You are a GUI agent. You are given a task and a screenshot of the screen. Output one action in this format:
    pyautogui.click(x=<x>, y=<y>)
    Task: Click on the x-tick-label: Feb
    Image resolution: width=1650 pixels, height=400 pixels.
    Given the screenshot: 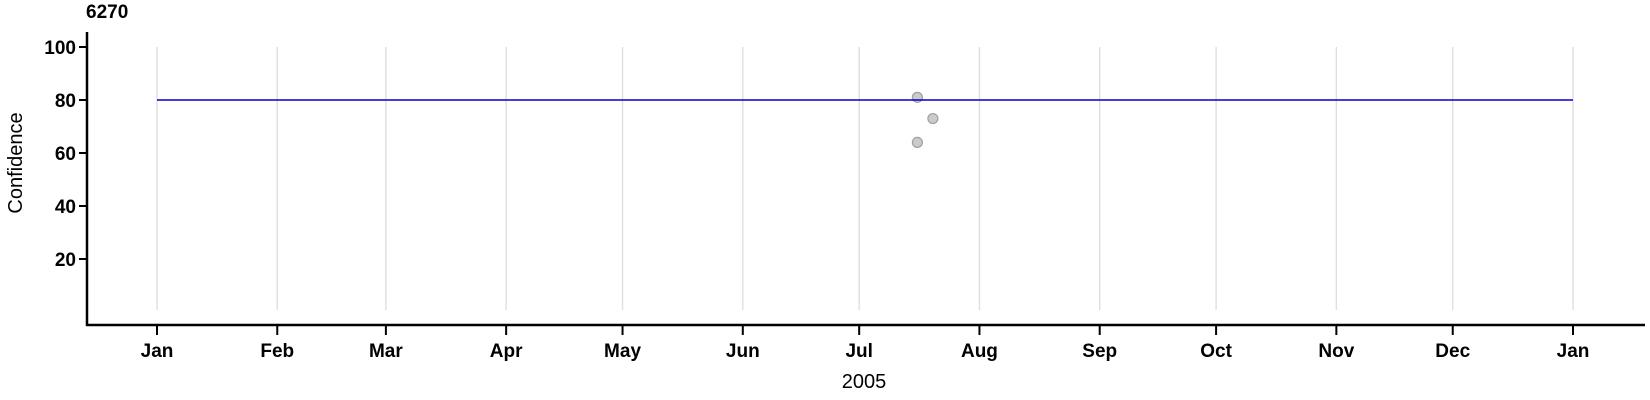 What is the action you would take?
    pyautogui.click(x=277, y=351)
    